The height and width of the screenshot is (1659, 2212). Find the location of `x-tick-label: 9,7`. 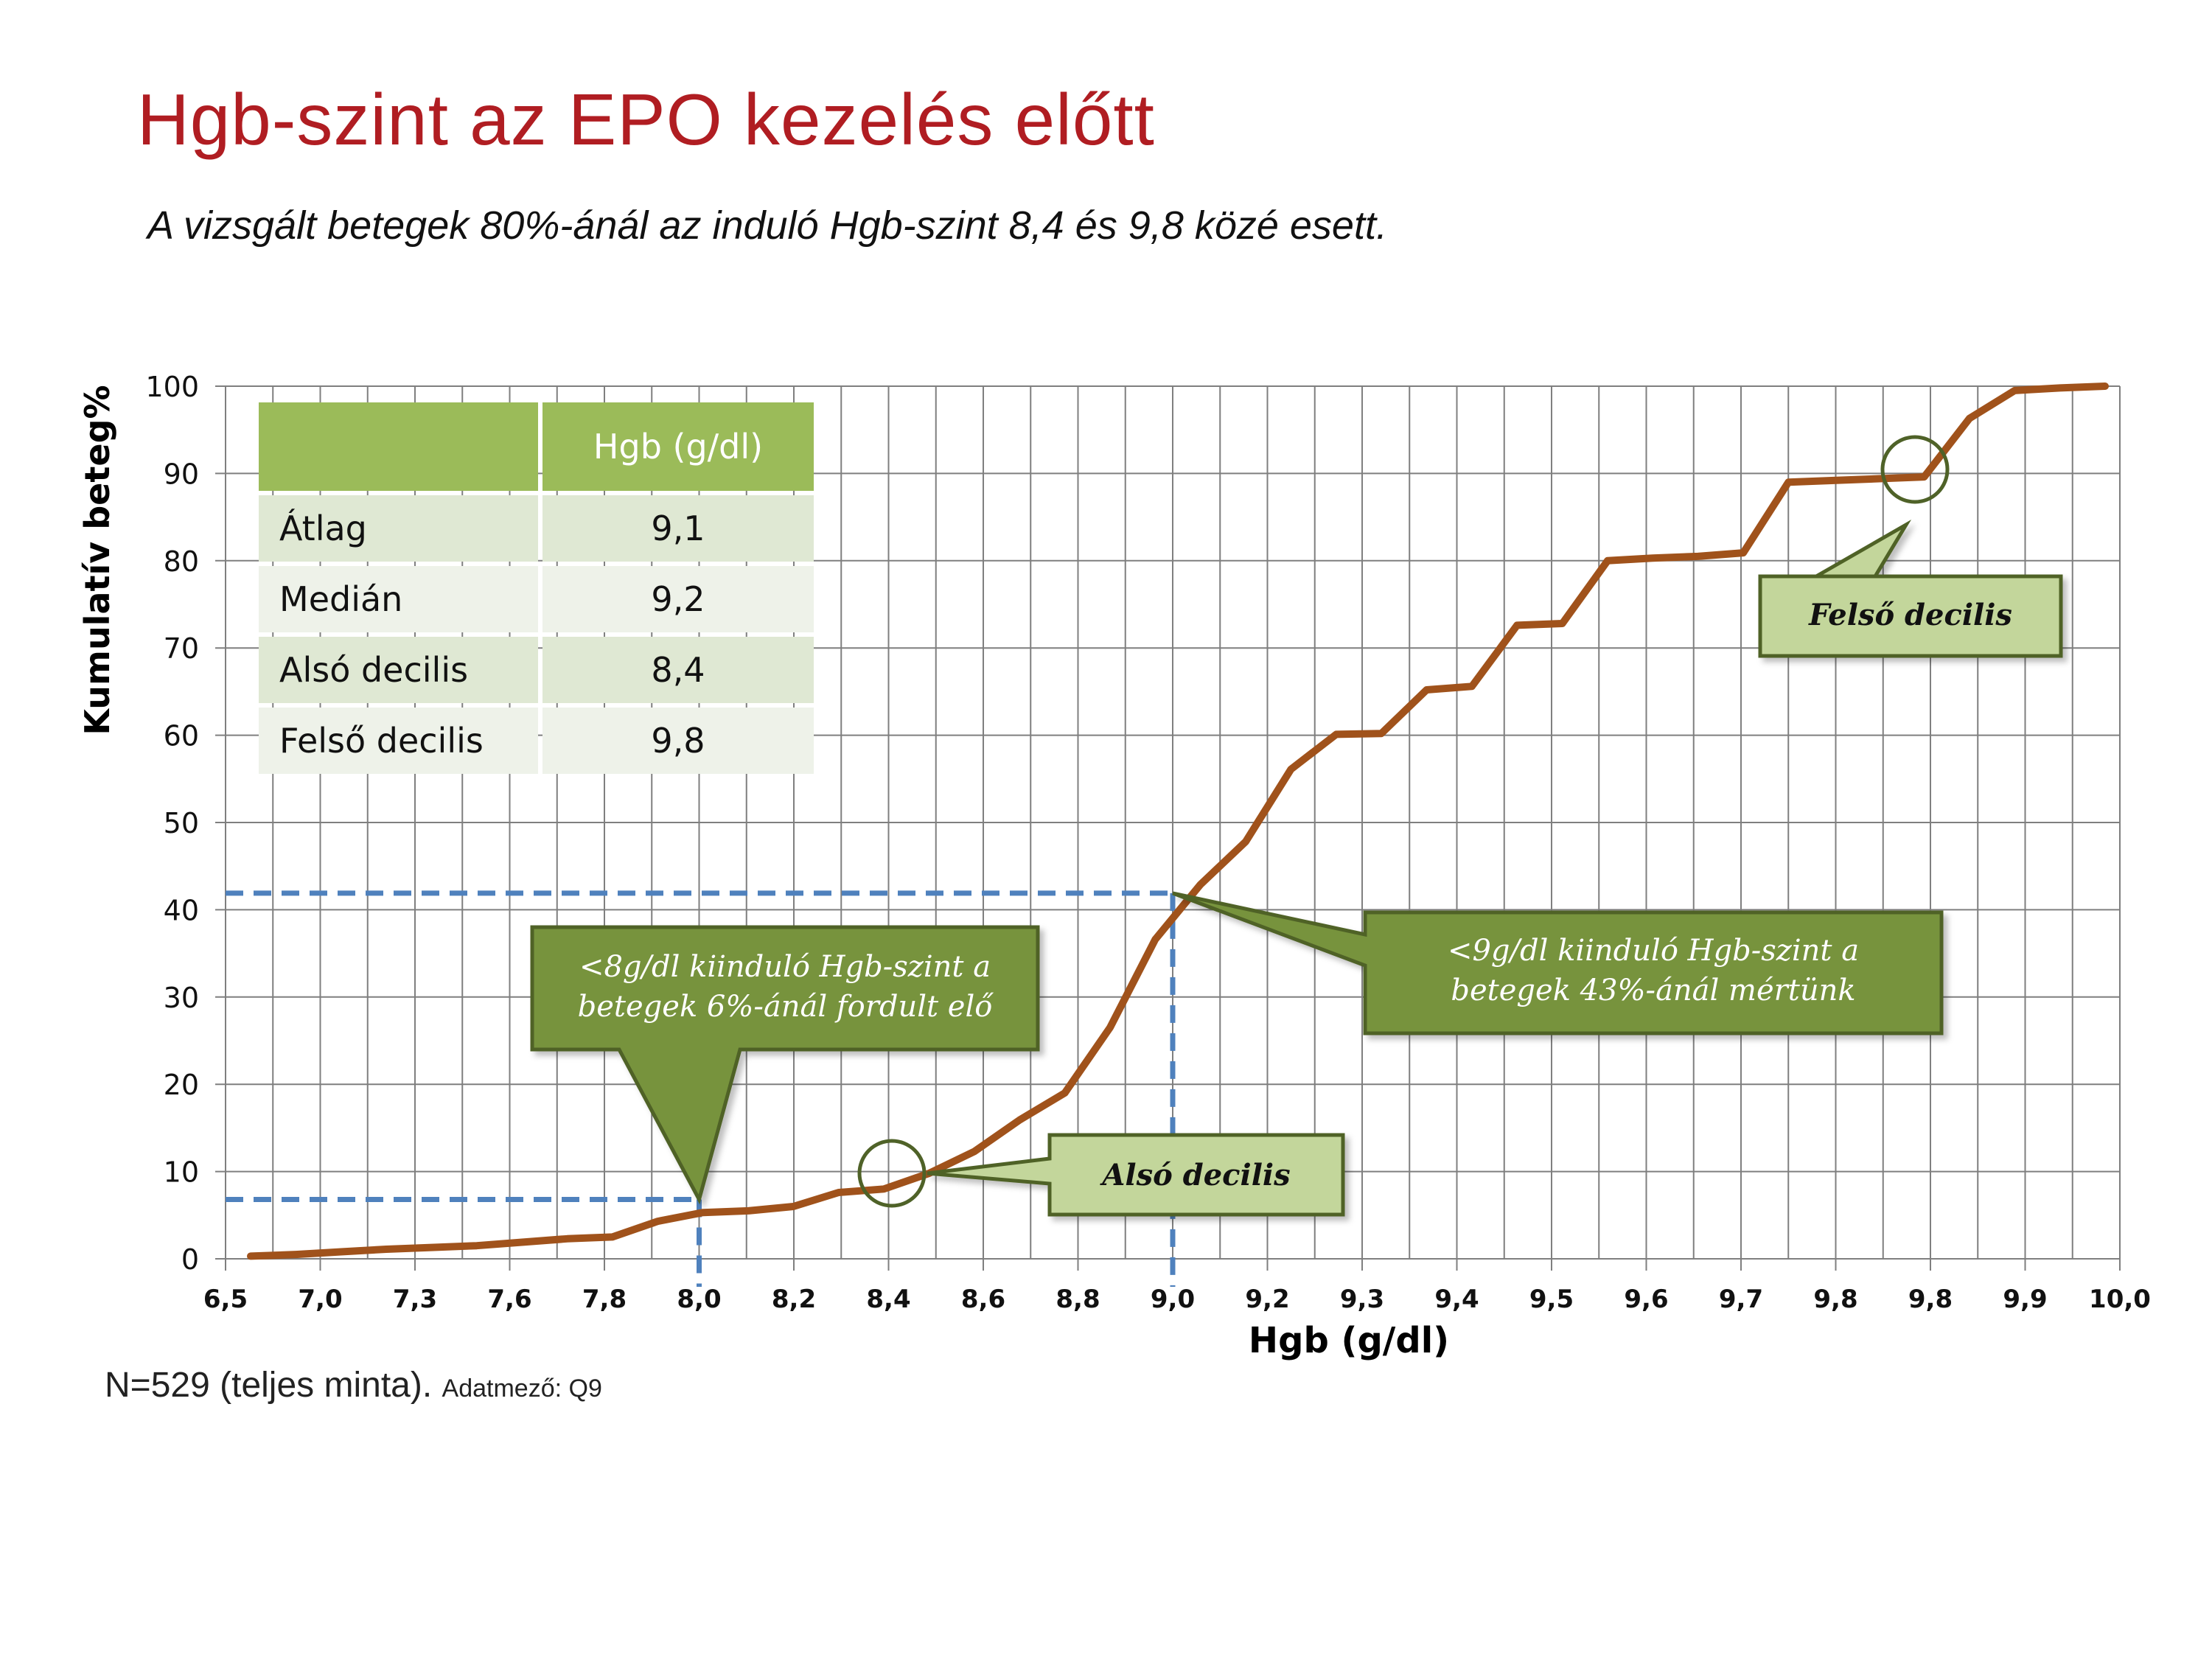

x-tick-label: 9,7 is located at coordinates (1741, 1299).